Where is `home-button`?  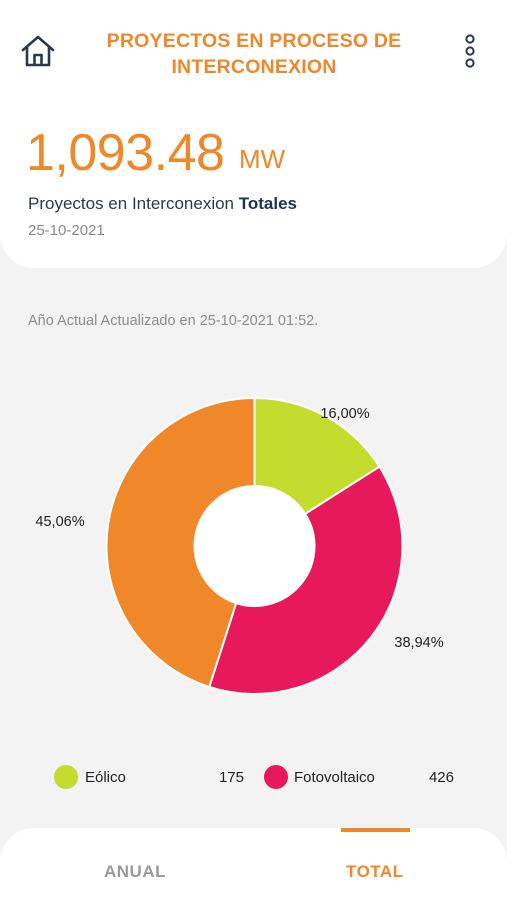 home-button is located at coordinates (38, 51).